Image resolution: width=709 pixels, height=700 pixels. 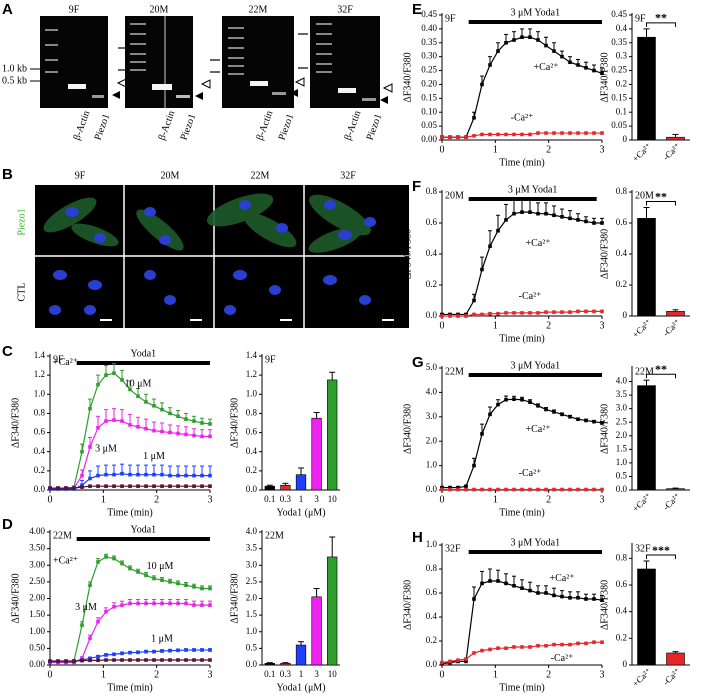 I want to click on significance-bracket, so click(x=661, y=376).